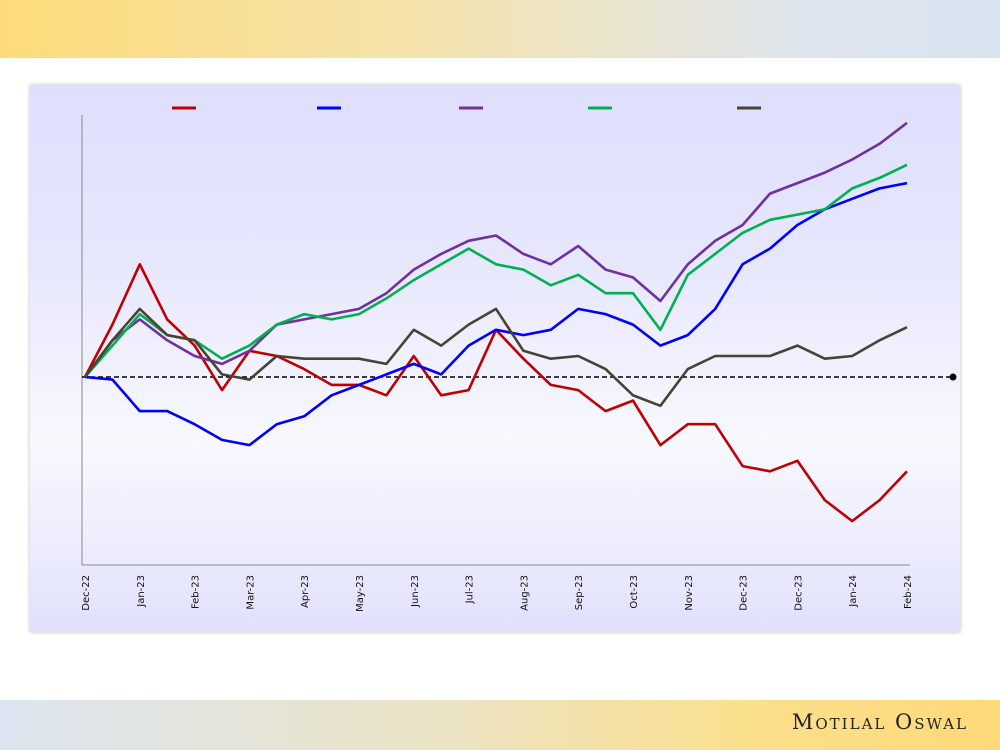 This screenshot has height=750, width=1000. What do you see at coordinates (141, 591) in the screenshot?
I see `x-tick-label: Jan-23` at bounding box center [141, 591].